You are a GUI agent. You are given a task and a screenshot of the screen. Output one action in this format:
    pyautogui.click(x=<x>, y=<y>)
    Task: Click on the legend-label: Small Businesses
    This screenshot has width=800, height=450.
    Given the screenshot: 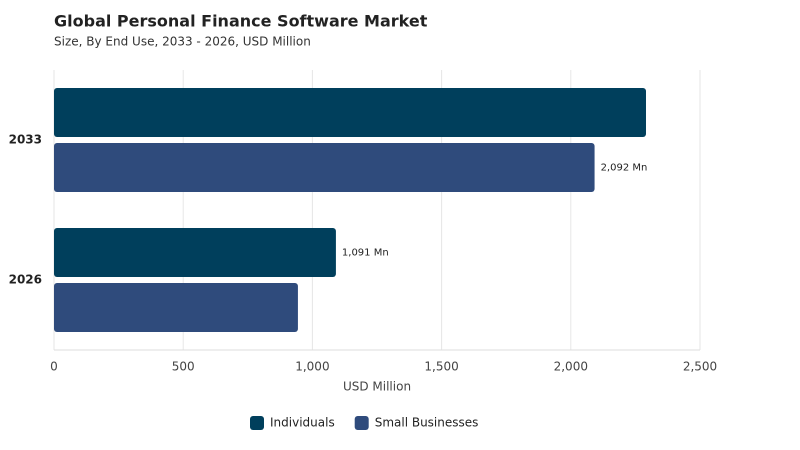 What is the action you would take?
    pyautogui.click(x=427, y=423)
    